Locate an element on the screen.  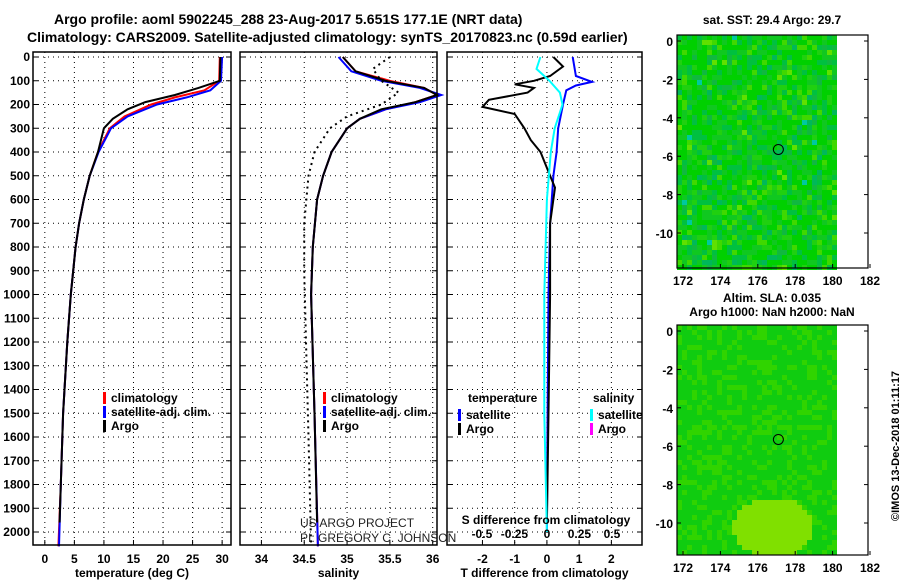
map-frame is located at coordinates (772, 440).